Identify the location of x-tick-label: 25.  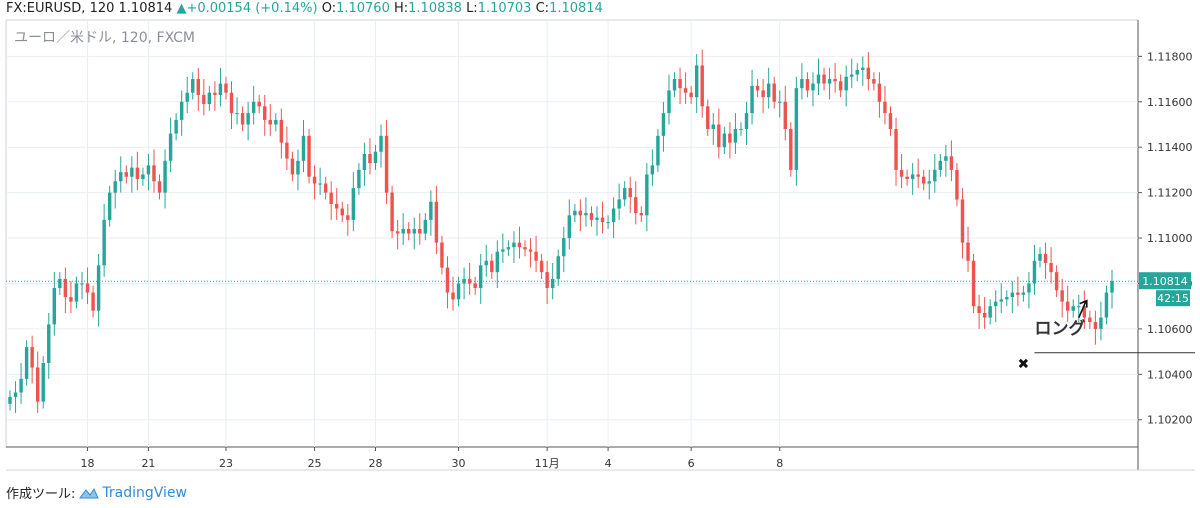
(315, 463).